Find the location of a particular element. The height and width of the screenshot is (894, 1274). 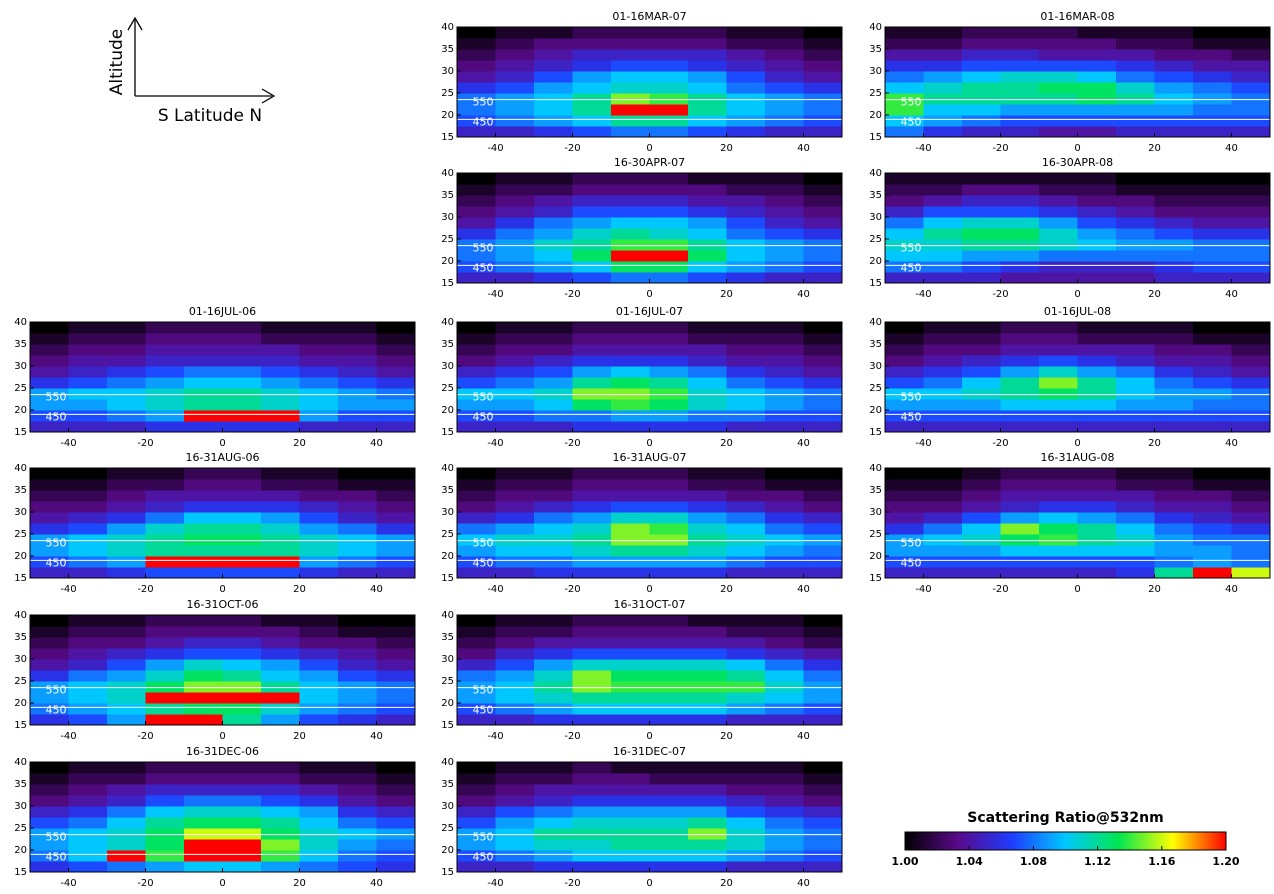

x-tick-label: -40 is located at coordinates (923, 443).